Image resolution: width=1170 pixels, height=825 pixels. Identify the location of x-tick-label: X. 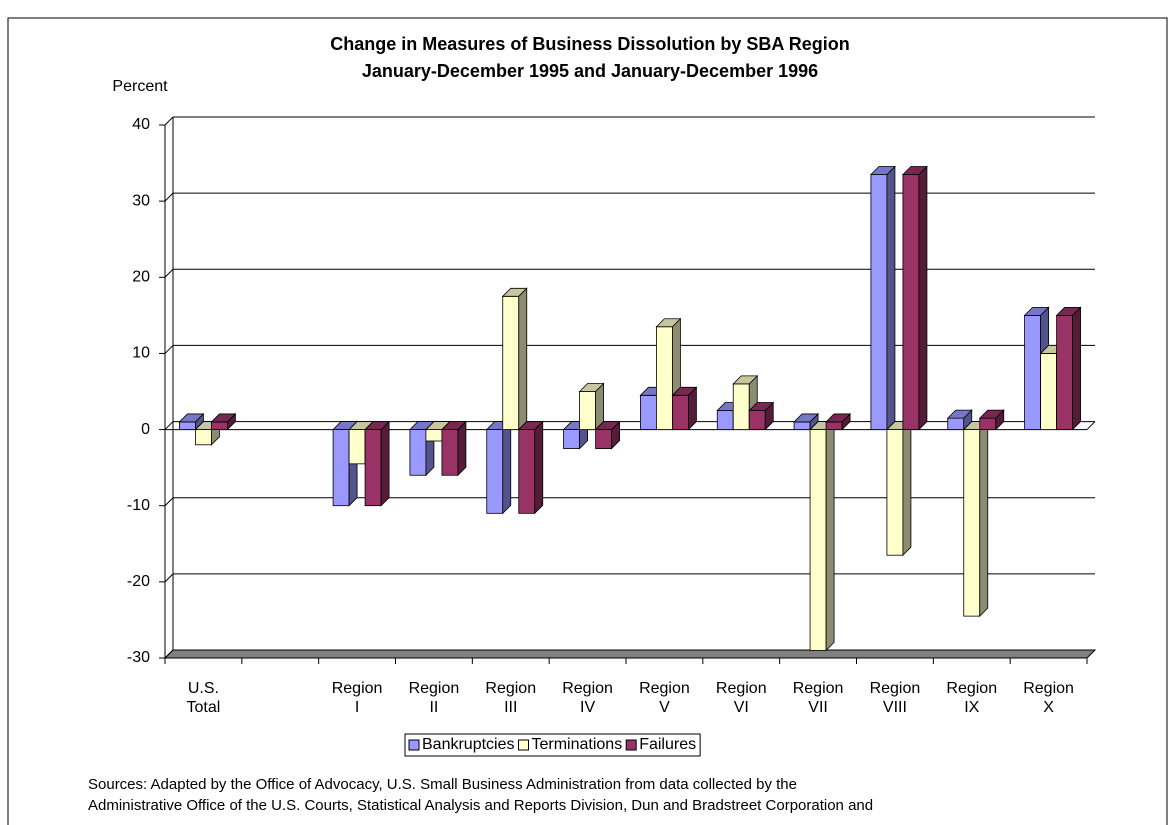
(1048, 707).